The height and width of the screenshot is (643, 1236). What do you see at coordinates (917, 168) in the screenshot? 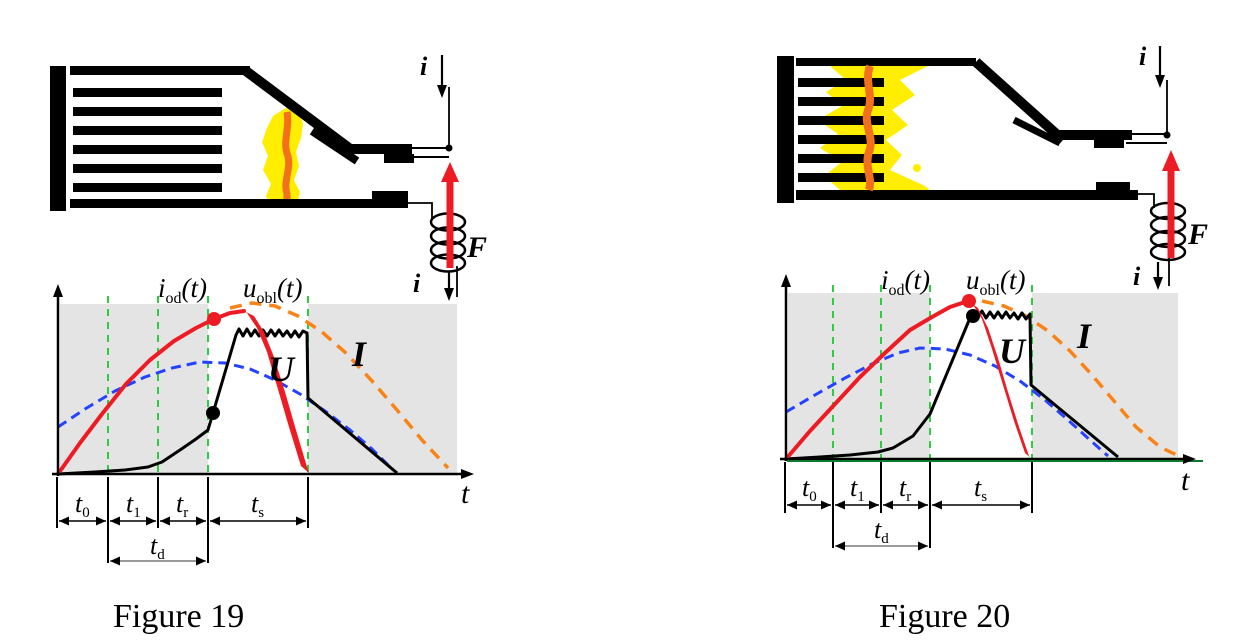
I see `arc-spark-speck` at bounding box center [917, 168].